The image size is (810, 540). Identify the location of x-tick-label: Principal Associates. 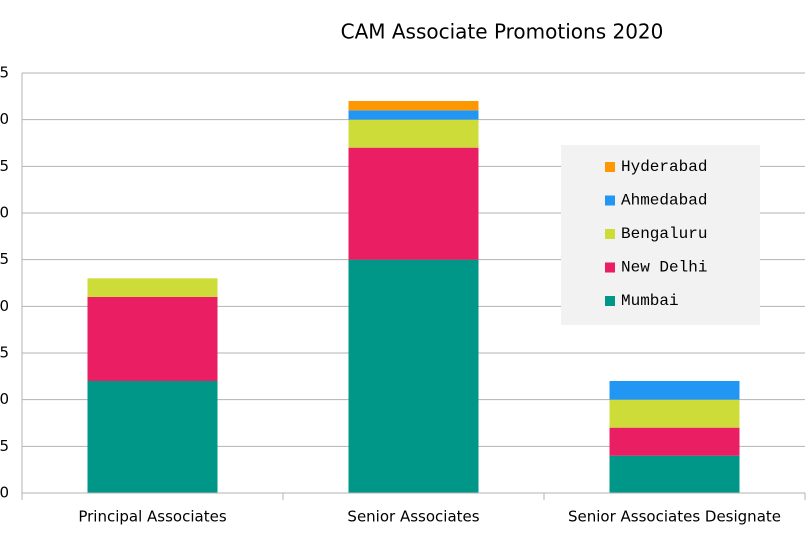
(152, 517).